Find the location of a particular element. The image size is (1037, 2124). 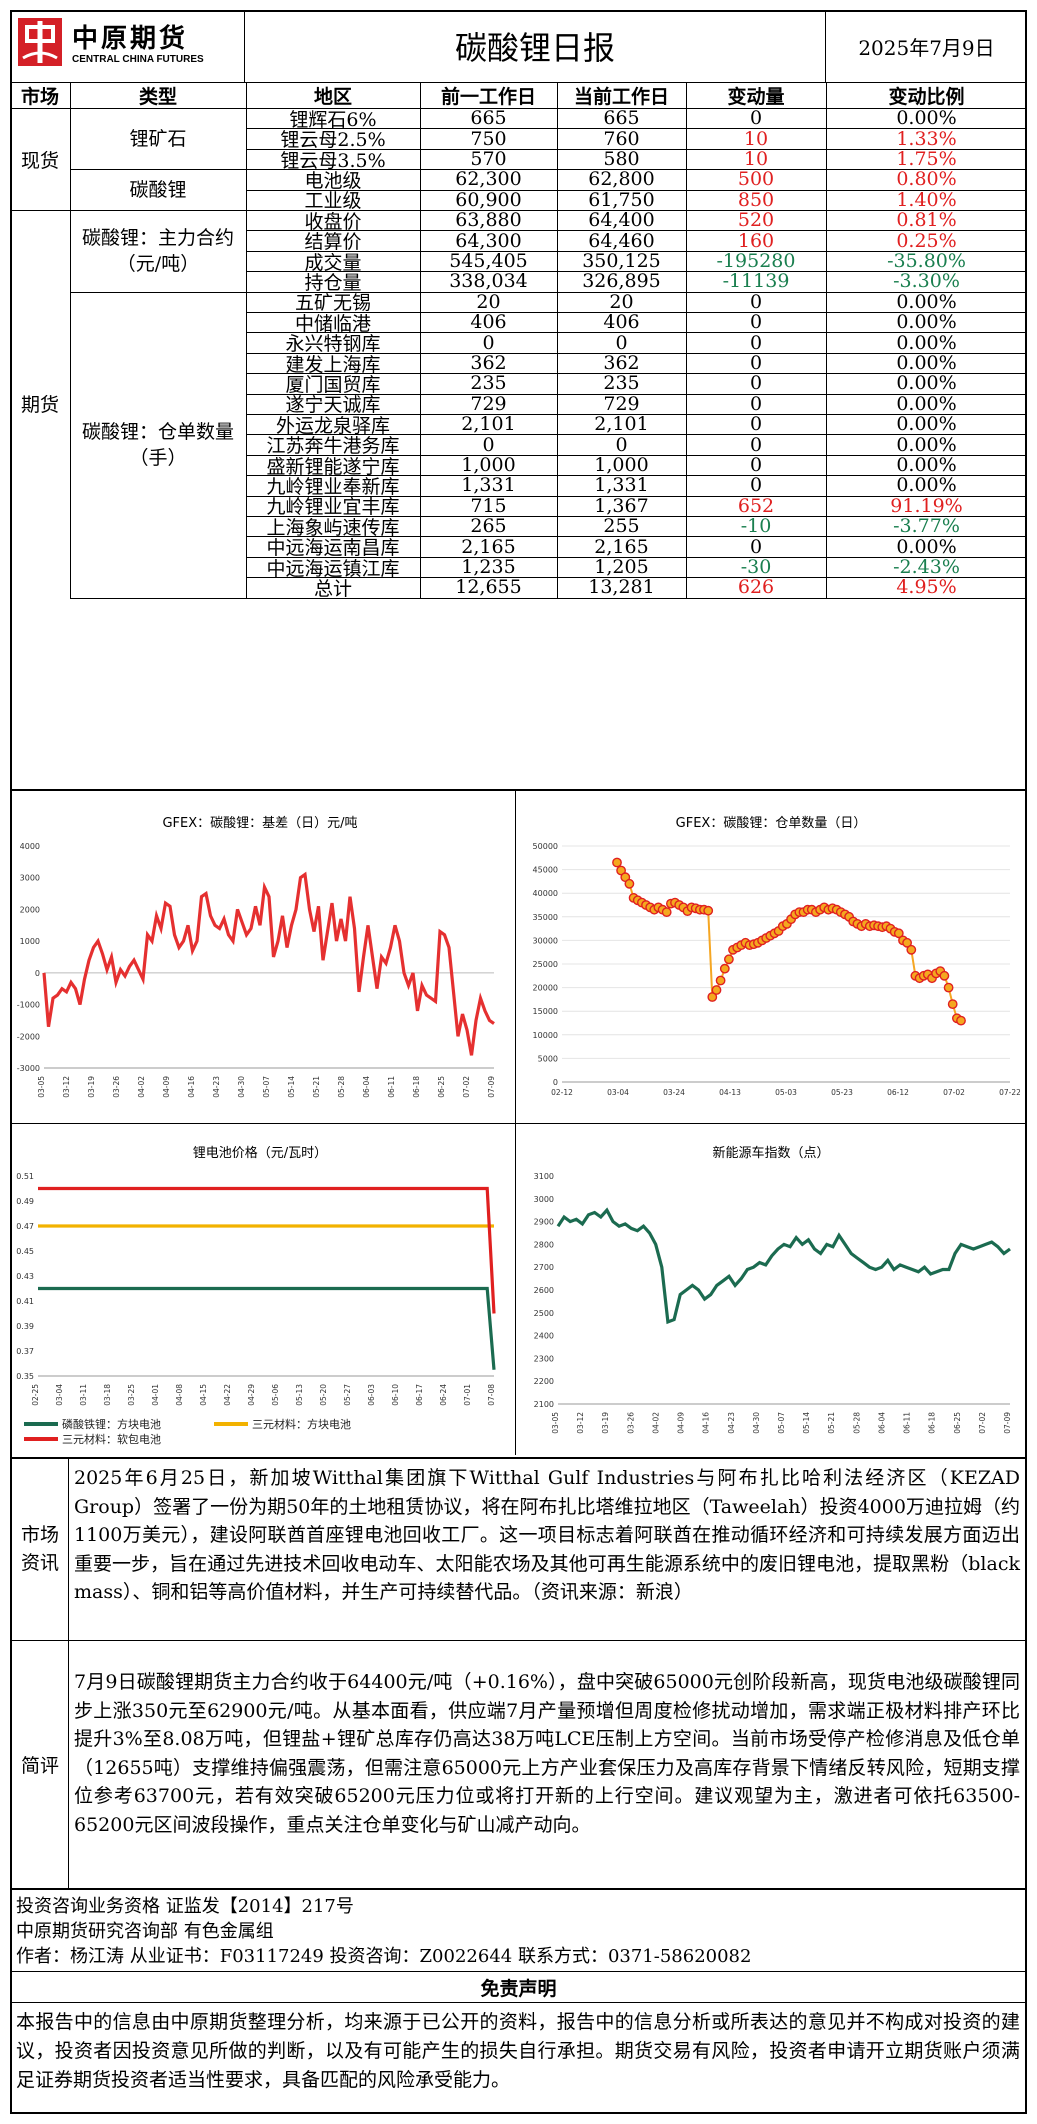

x-tick-label: 05-20 is located at coordinates (323, 1395).